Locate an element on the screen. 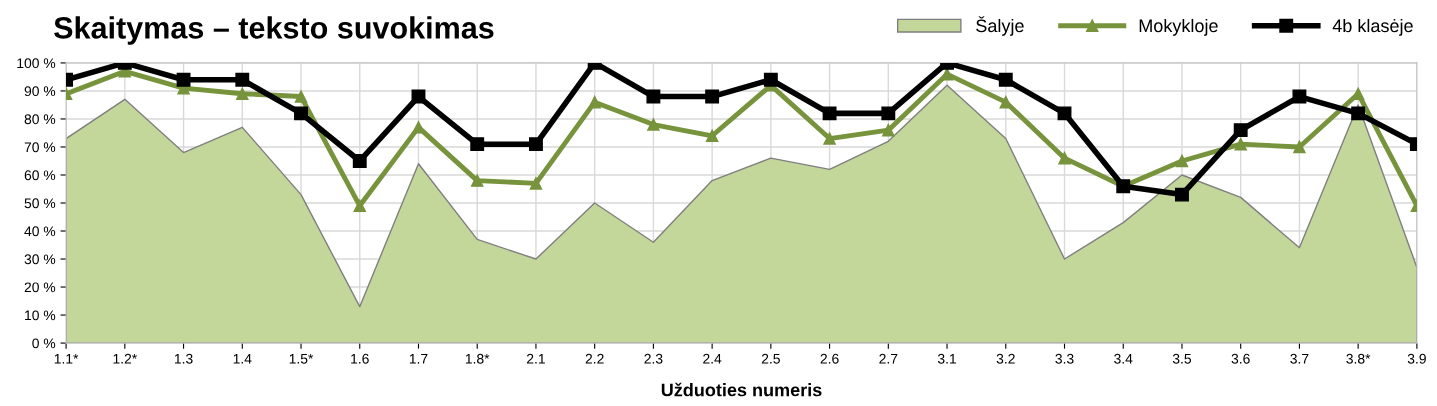 This screenshot has height=406, width=1437. x-tick-label: 1.4 is located at coordinates (242, 359).